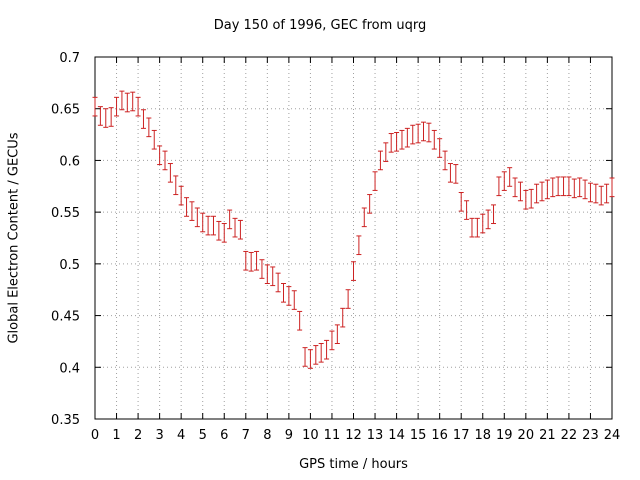 The image size is (640, 480). Describe the element at coordinates (353, 464) in the screenshot. I see `x-axis-label: GPS time / hours` at that location.